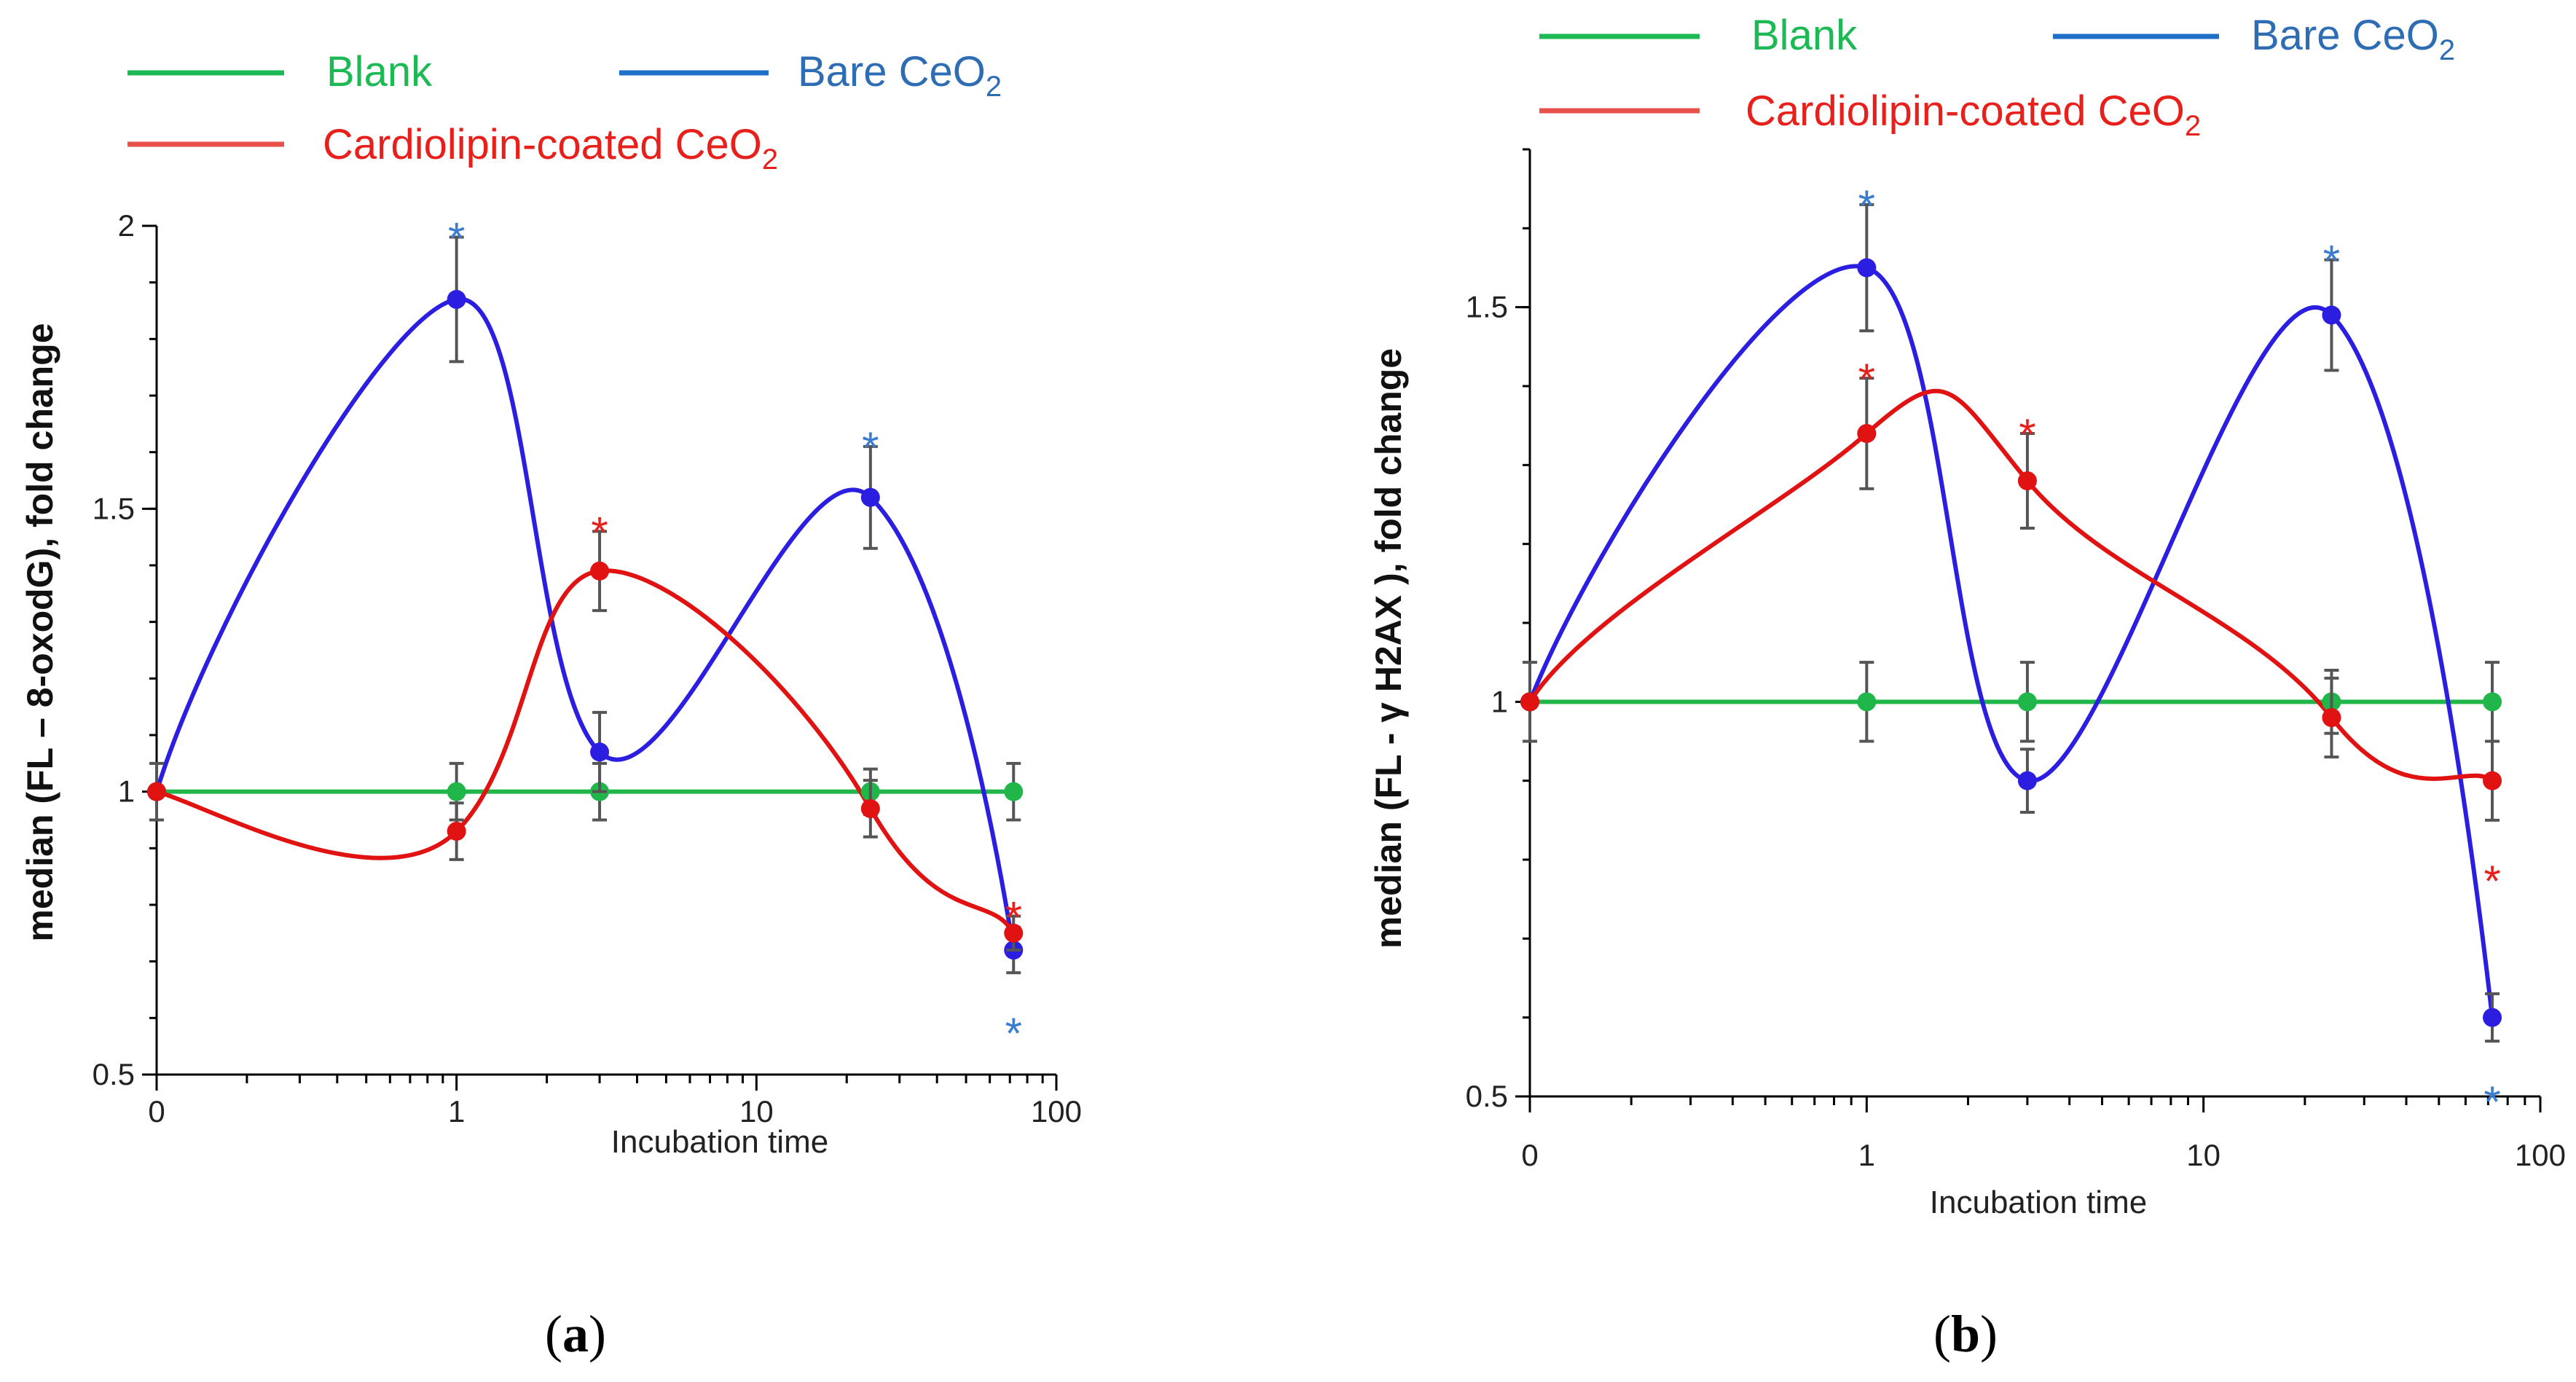  Describe the element at coordinates (719, 1142) in the screenshot. I see `chart-a-xlabel: Incubation time` at that location.